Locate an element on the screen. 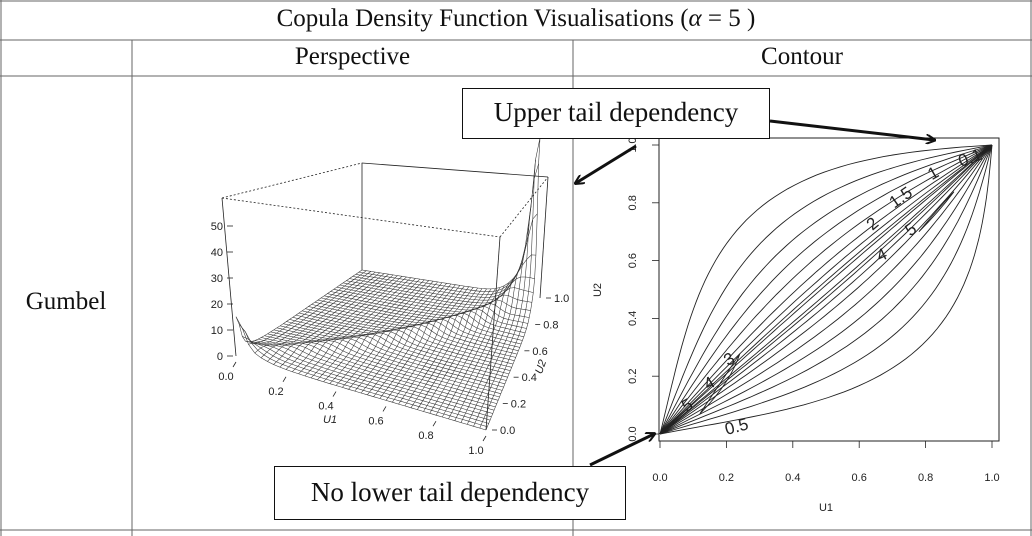 This screenshot has height=536, width=1032. z-tick-label: 20 is located at coordinates (217, 305).